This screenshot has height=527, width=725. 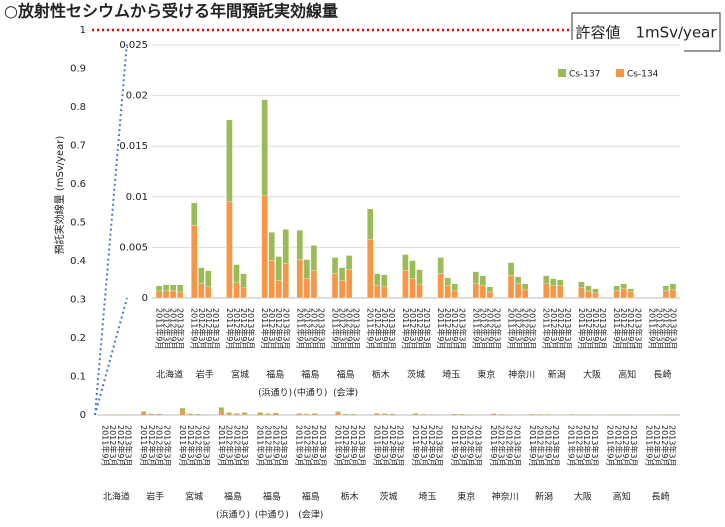 I want to click on legend-label: Cs-134, so click(x=643, y=75).